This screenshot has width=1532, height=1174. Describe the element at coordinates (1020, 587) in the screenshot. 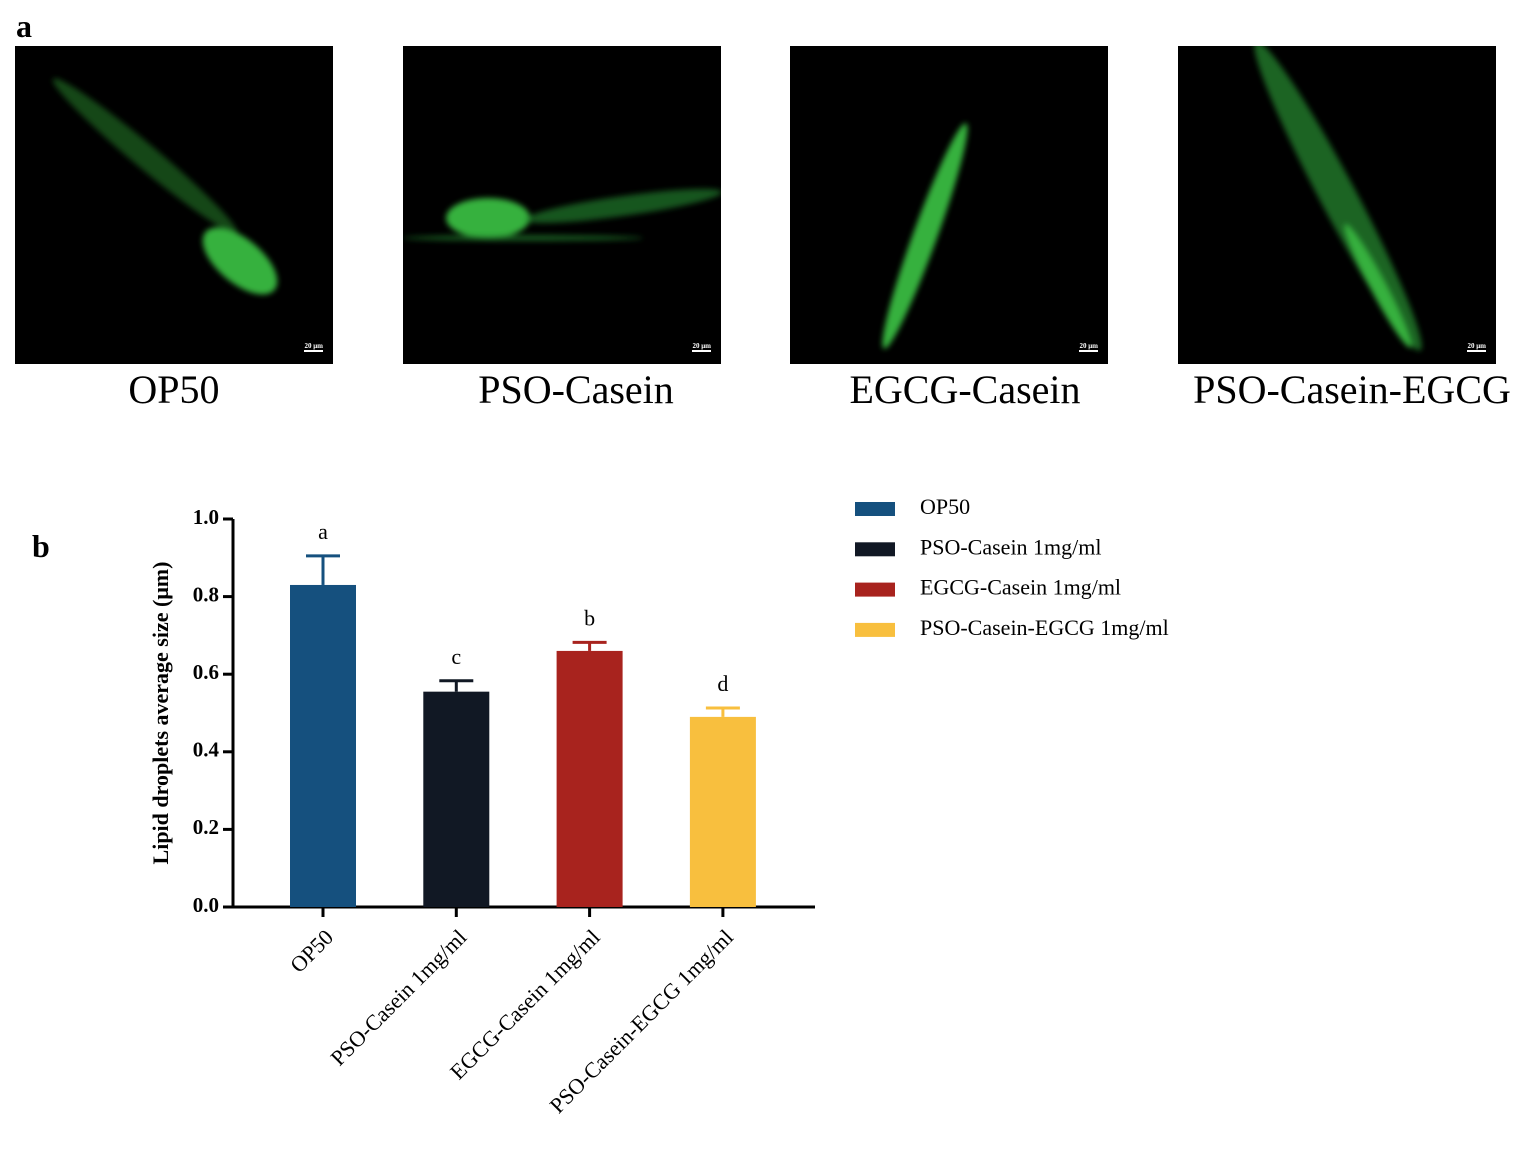

I see `legend-label: EGCG-Casein 1mg/ml` at that location.